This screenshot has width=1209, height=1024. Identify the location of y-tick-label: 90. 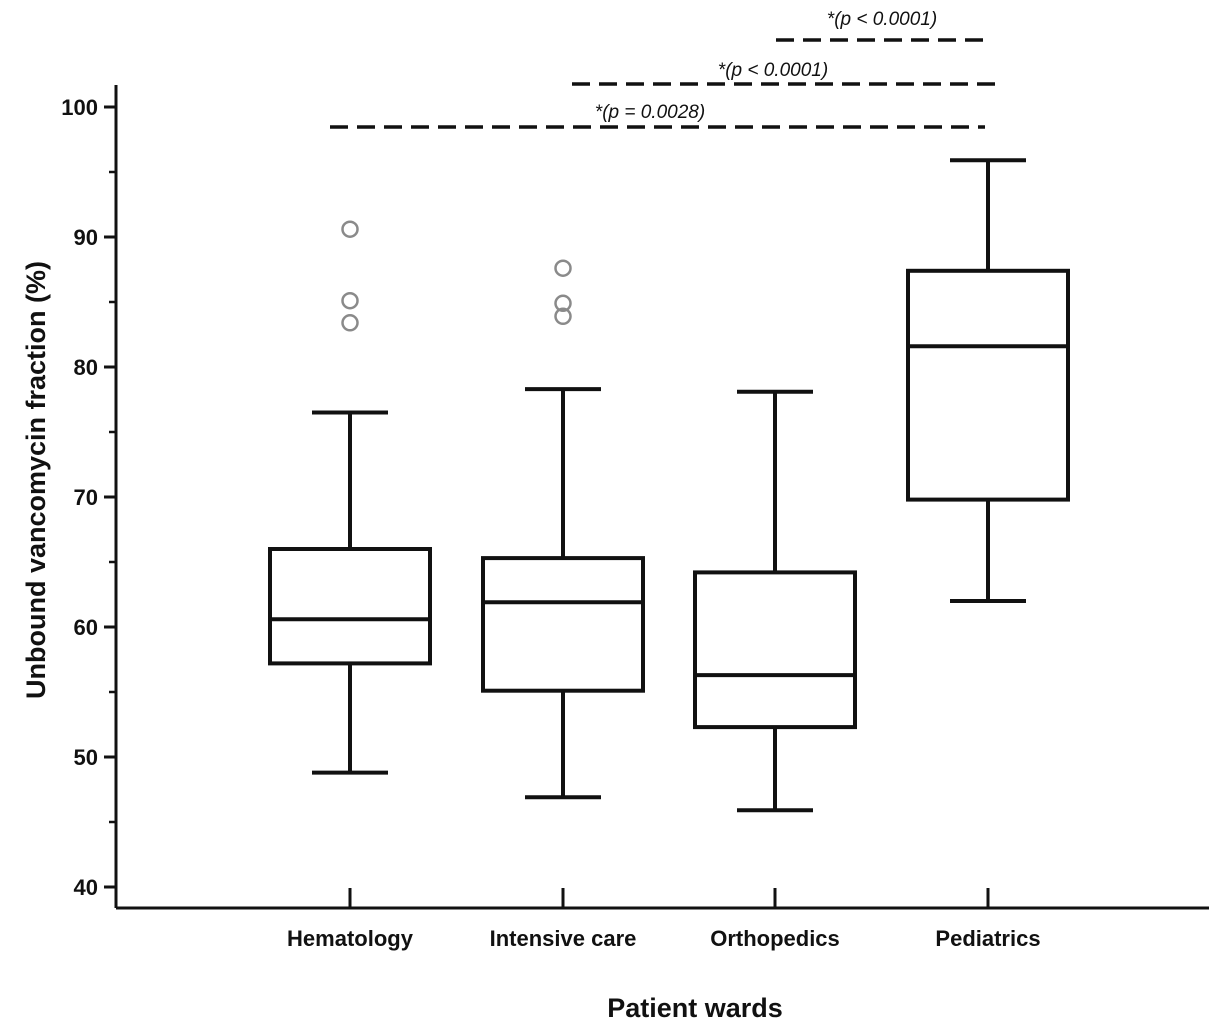
(86, 237).